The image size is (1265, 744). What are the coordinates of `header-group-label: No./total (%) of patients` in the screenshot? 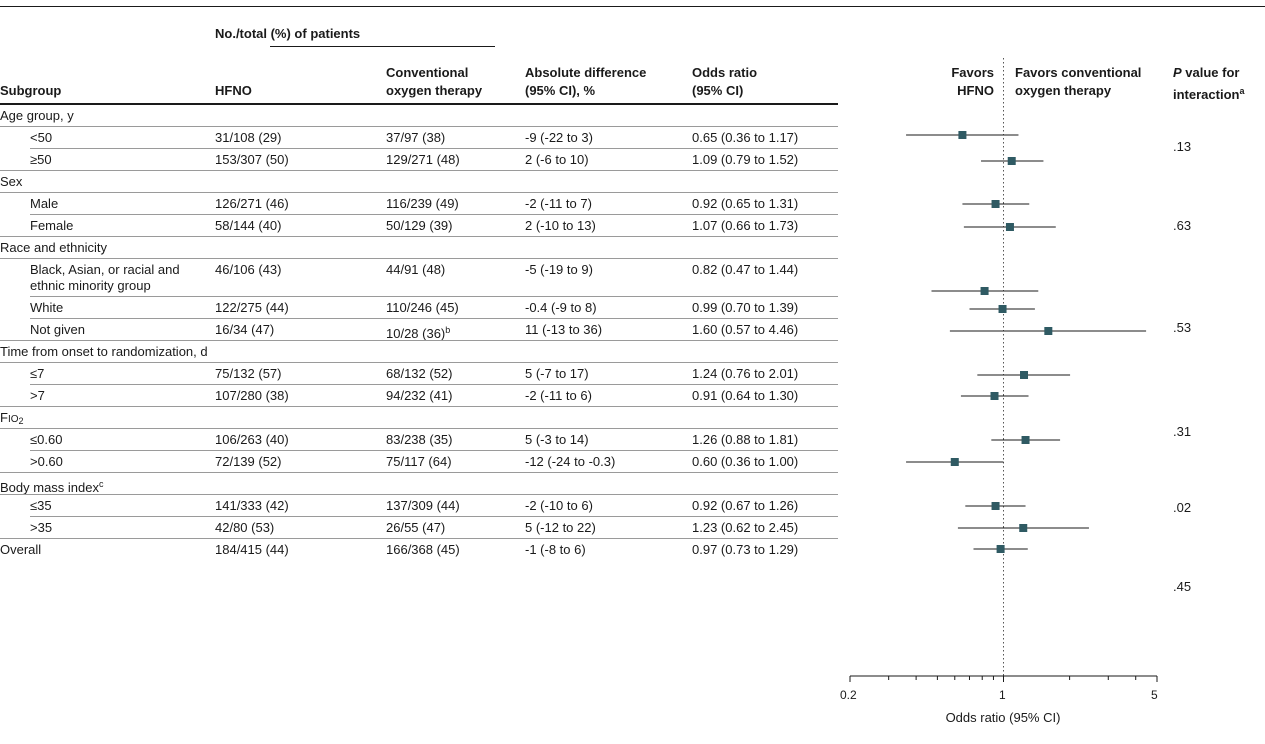 It's located at (288, 33).